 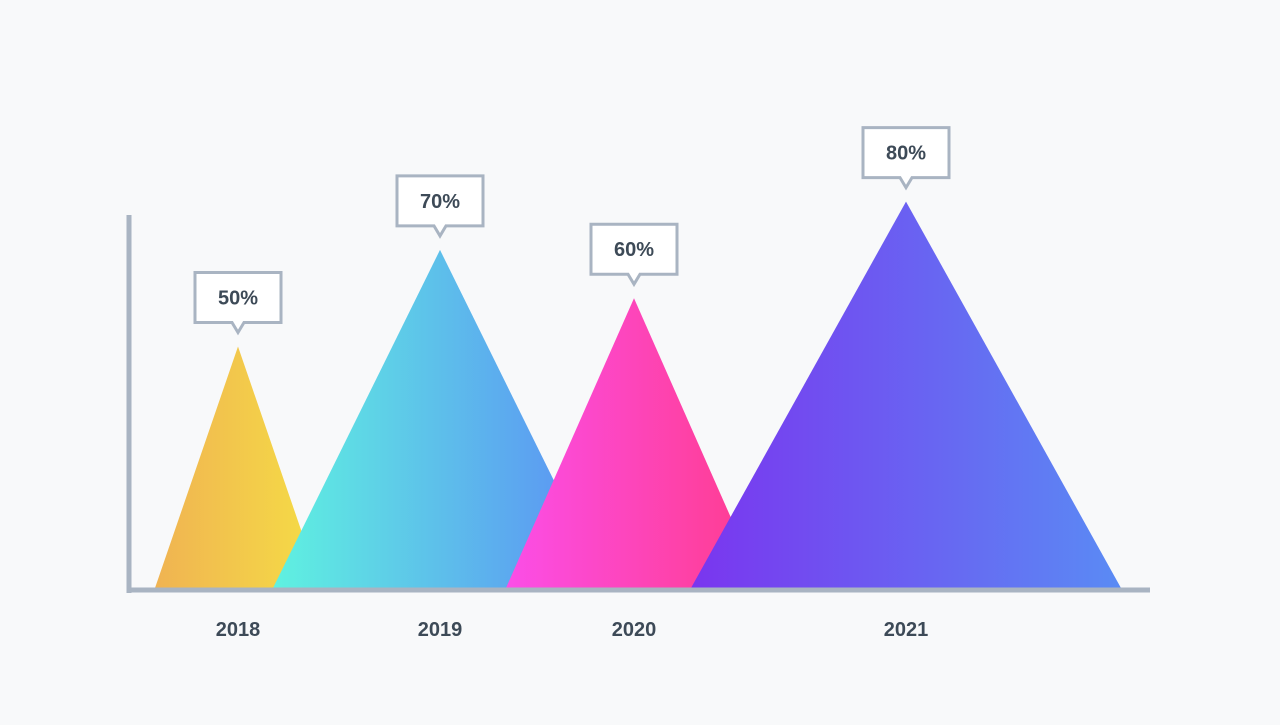 What do you see at coordinates (238, 467) in the screenshot?
I see `triangle-mark-2018` at bounding box center [238, 467].